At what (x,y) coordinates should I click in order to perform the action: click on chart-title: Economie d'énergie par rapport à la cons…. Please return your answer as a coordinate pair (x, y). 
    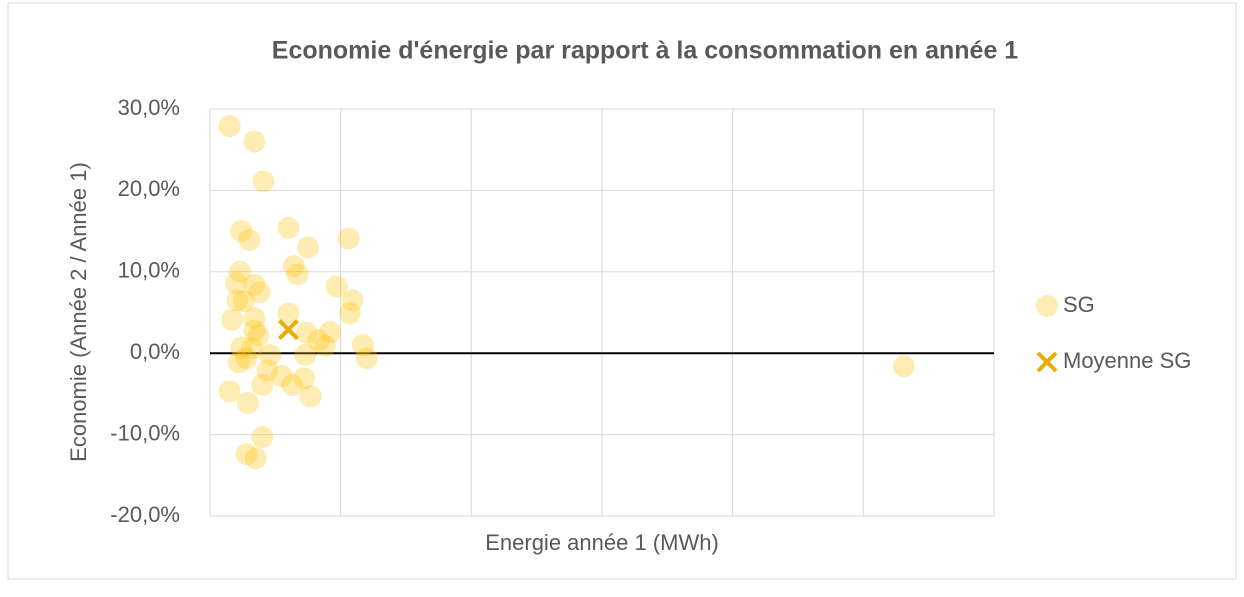
    Looking at the image, I should click on (645, 51).